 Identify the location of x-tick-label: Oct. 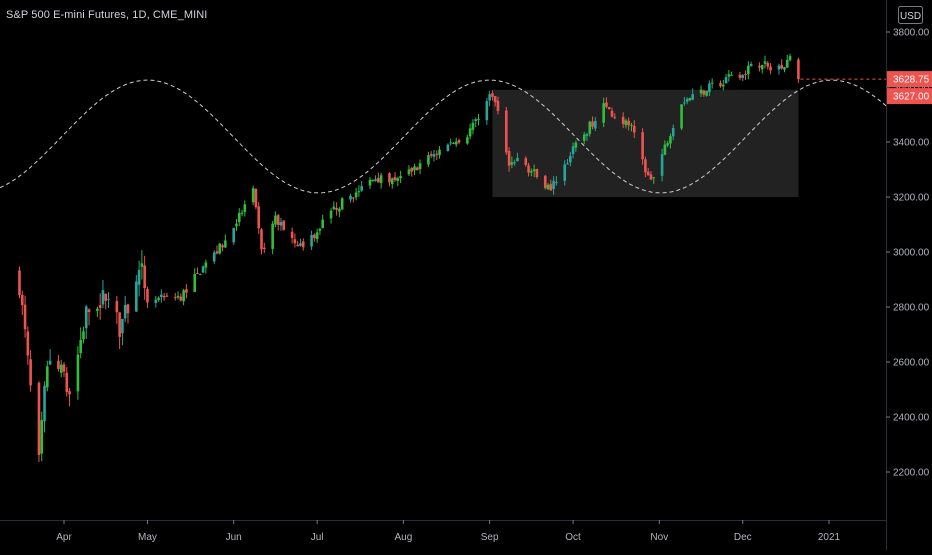
(573, 537).